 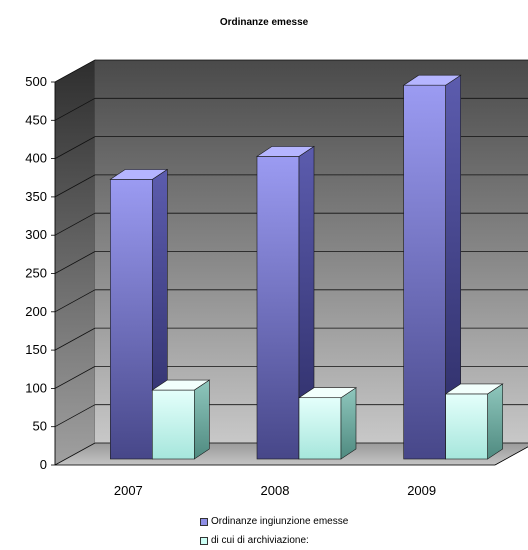 What do you see at coordinates (40, 426) in the screenshot?
I see `y-tick-label: 50` at bounding box center [40, 426].